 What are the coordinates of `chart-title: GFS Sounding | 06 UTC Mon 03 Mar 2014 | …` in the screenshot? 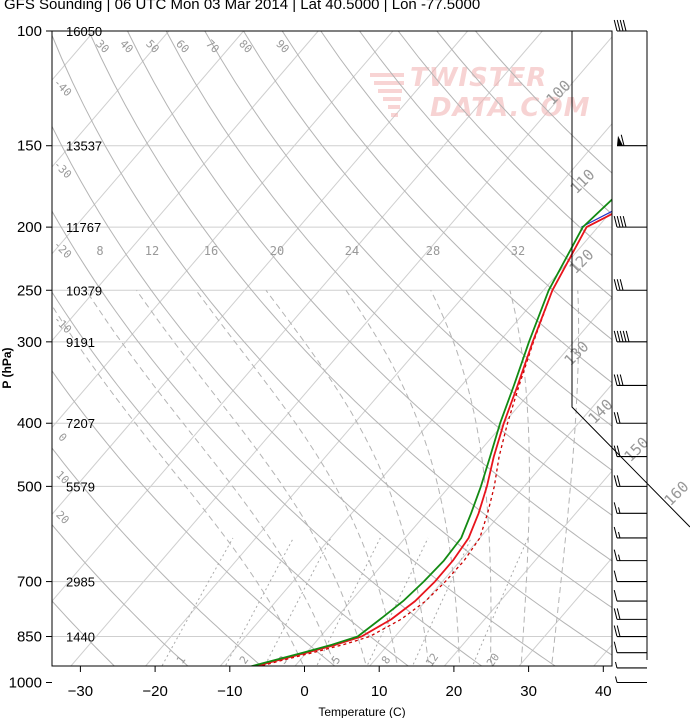 It's located at (242, 6).